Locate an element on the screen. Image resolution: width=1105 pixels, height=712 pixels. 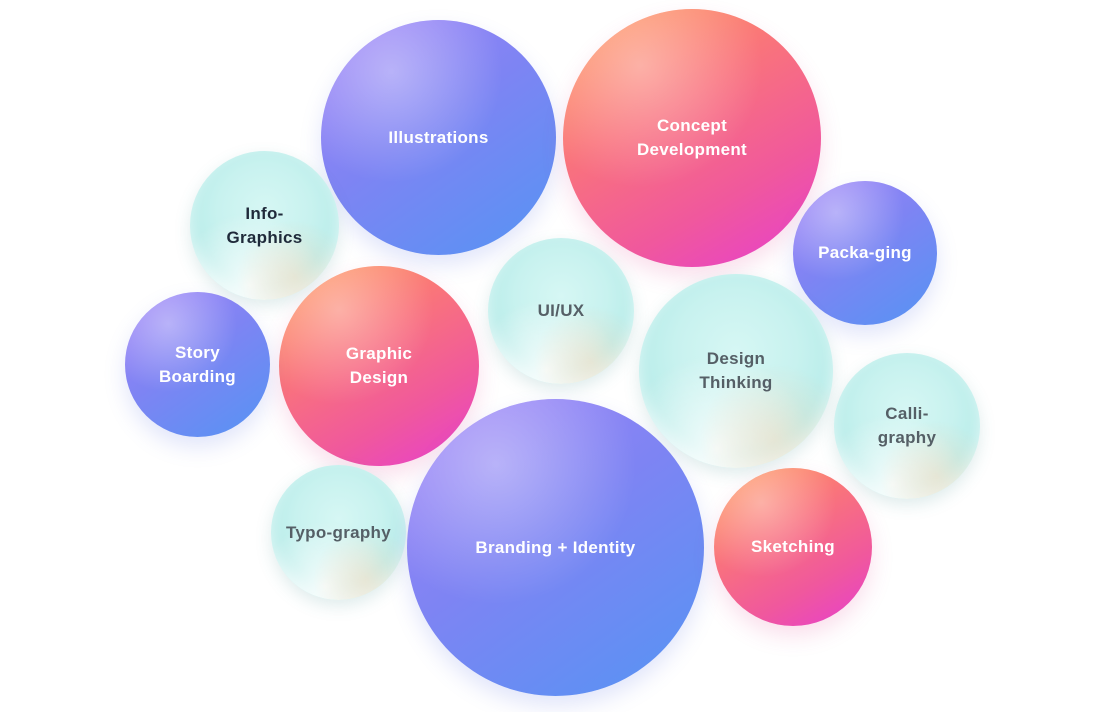
bubble-packaging: Packa-ging is located at coordinates (865, 253).